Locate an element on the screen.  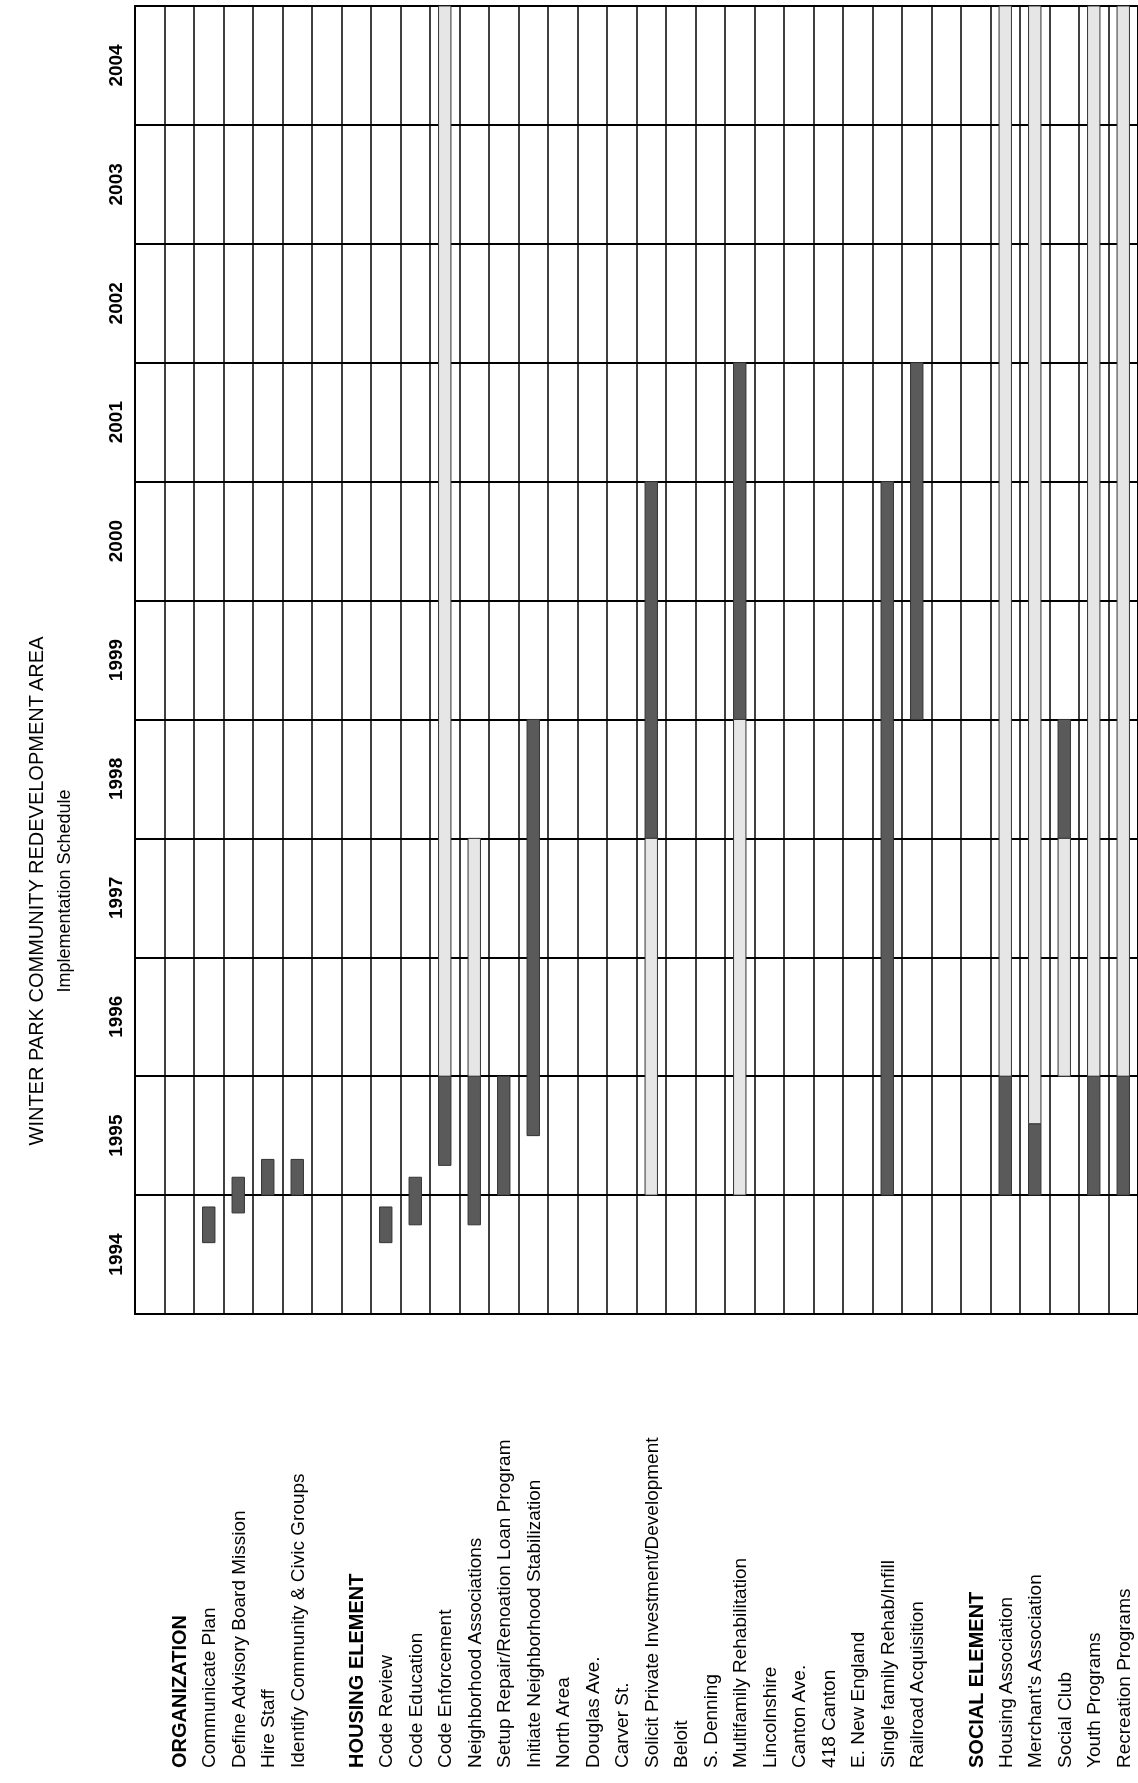
x-tick-label: North Area is located at coordinates (563, 1722).